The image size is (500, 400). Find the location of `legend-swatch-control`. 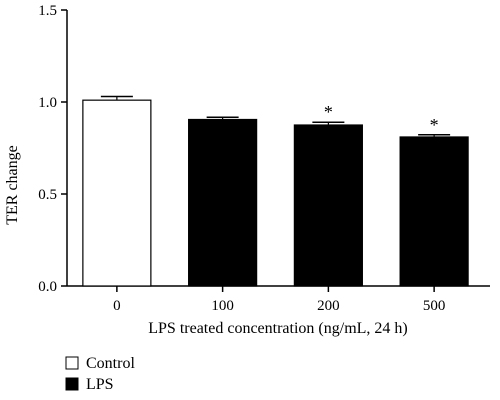

legend-swatch-control is located at coordinates (72, 363).